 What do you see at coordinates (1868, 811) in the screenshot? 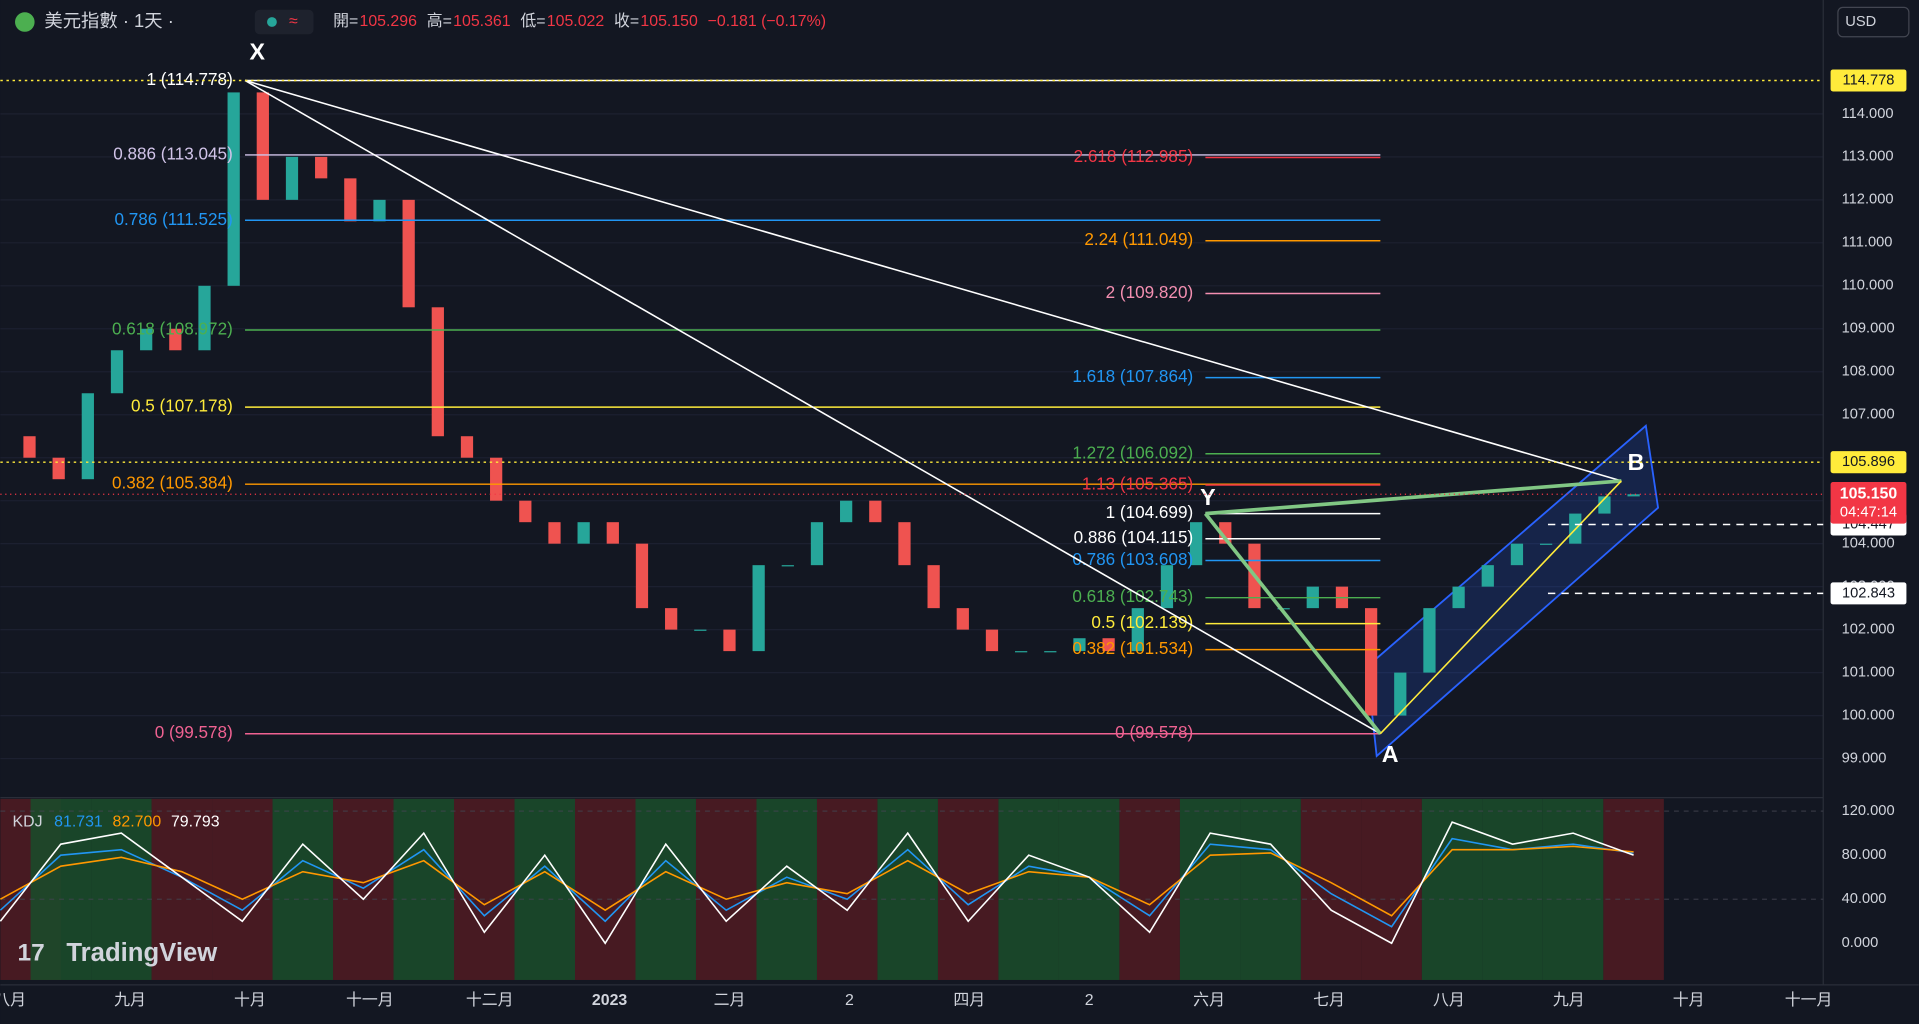
I see `kdj-tick-label: 120.000` at bounding box center [1868, 811].